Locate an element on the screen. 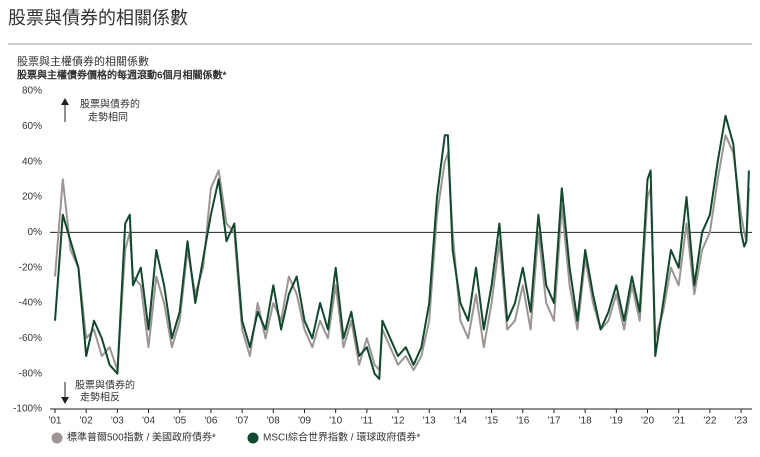 This screenshot has height=457, width=760. x-tick-label: '12 is located at coordinates (398, 421).